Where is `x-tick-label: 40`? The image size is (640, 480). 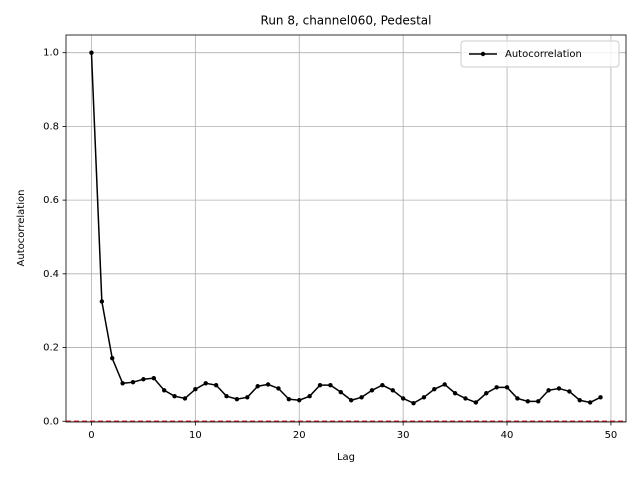
x-tick-label: 40 is located at coordinates (507, 435).